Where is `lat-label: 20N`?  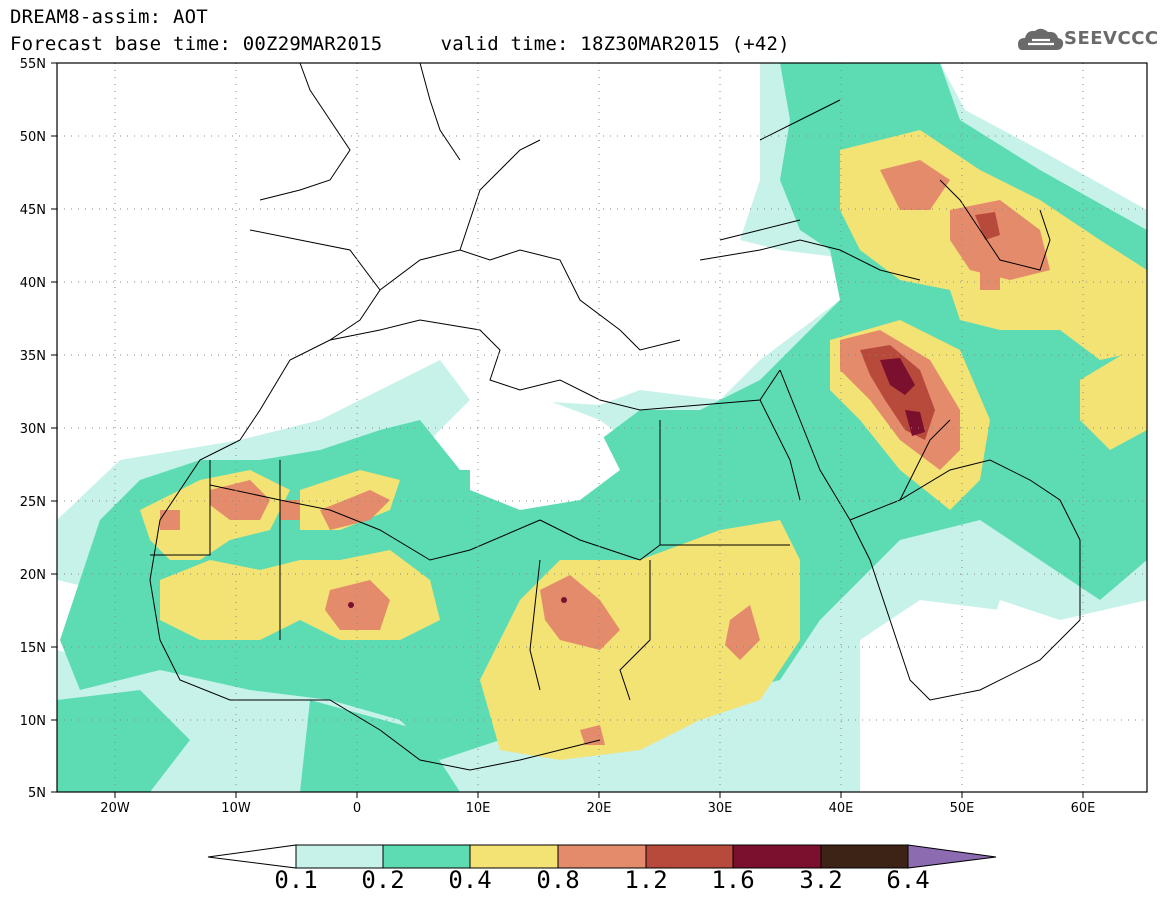
lat-label: 20N is located at coordinates (33, 575).